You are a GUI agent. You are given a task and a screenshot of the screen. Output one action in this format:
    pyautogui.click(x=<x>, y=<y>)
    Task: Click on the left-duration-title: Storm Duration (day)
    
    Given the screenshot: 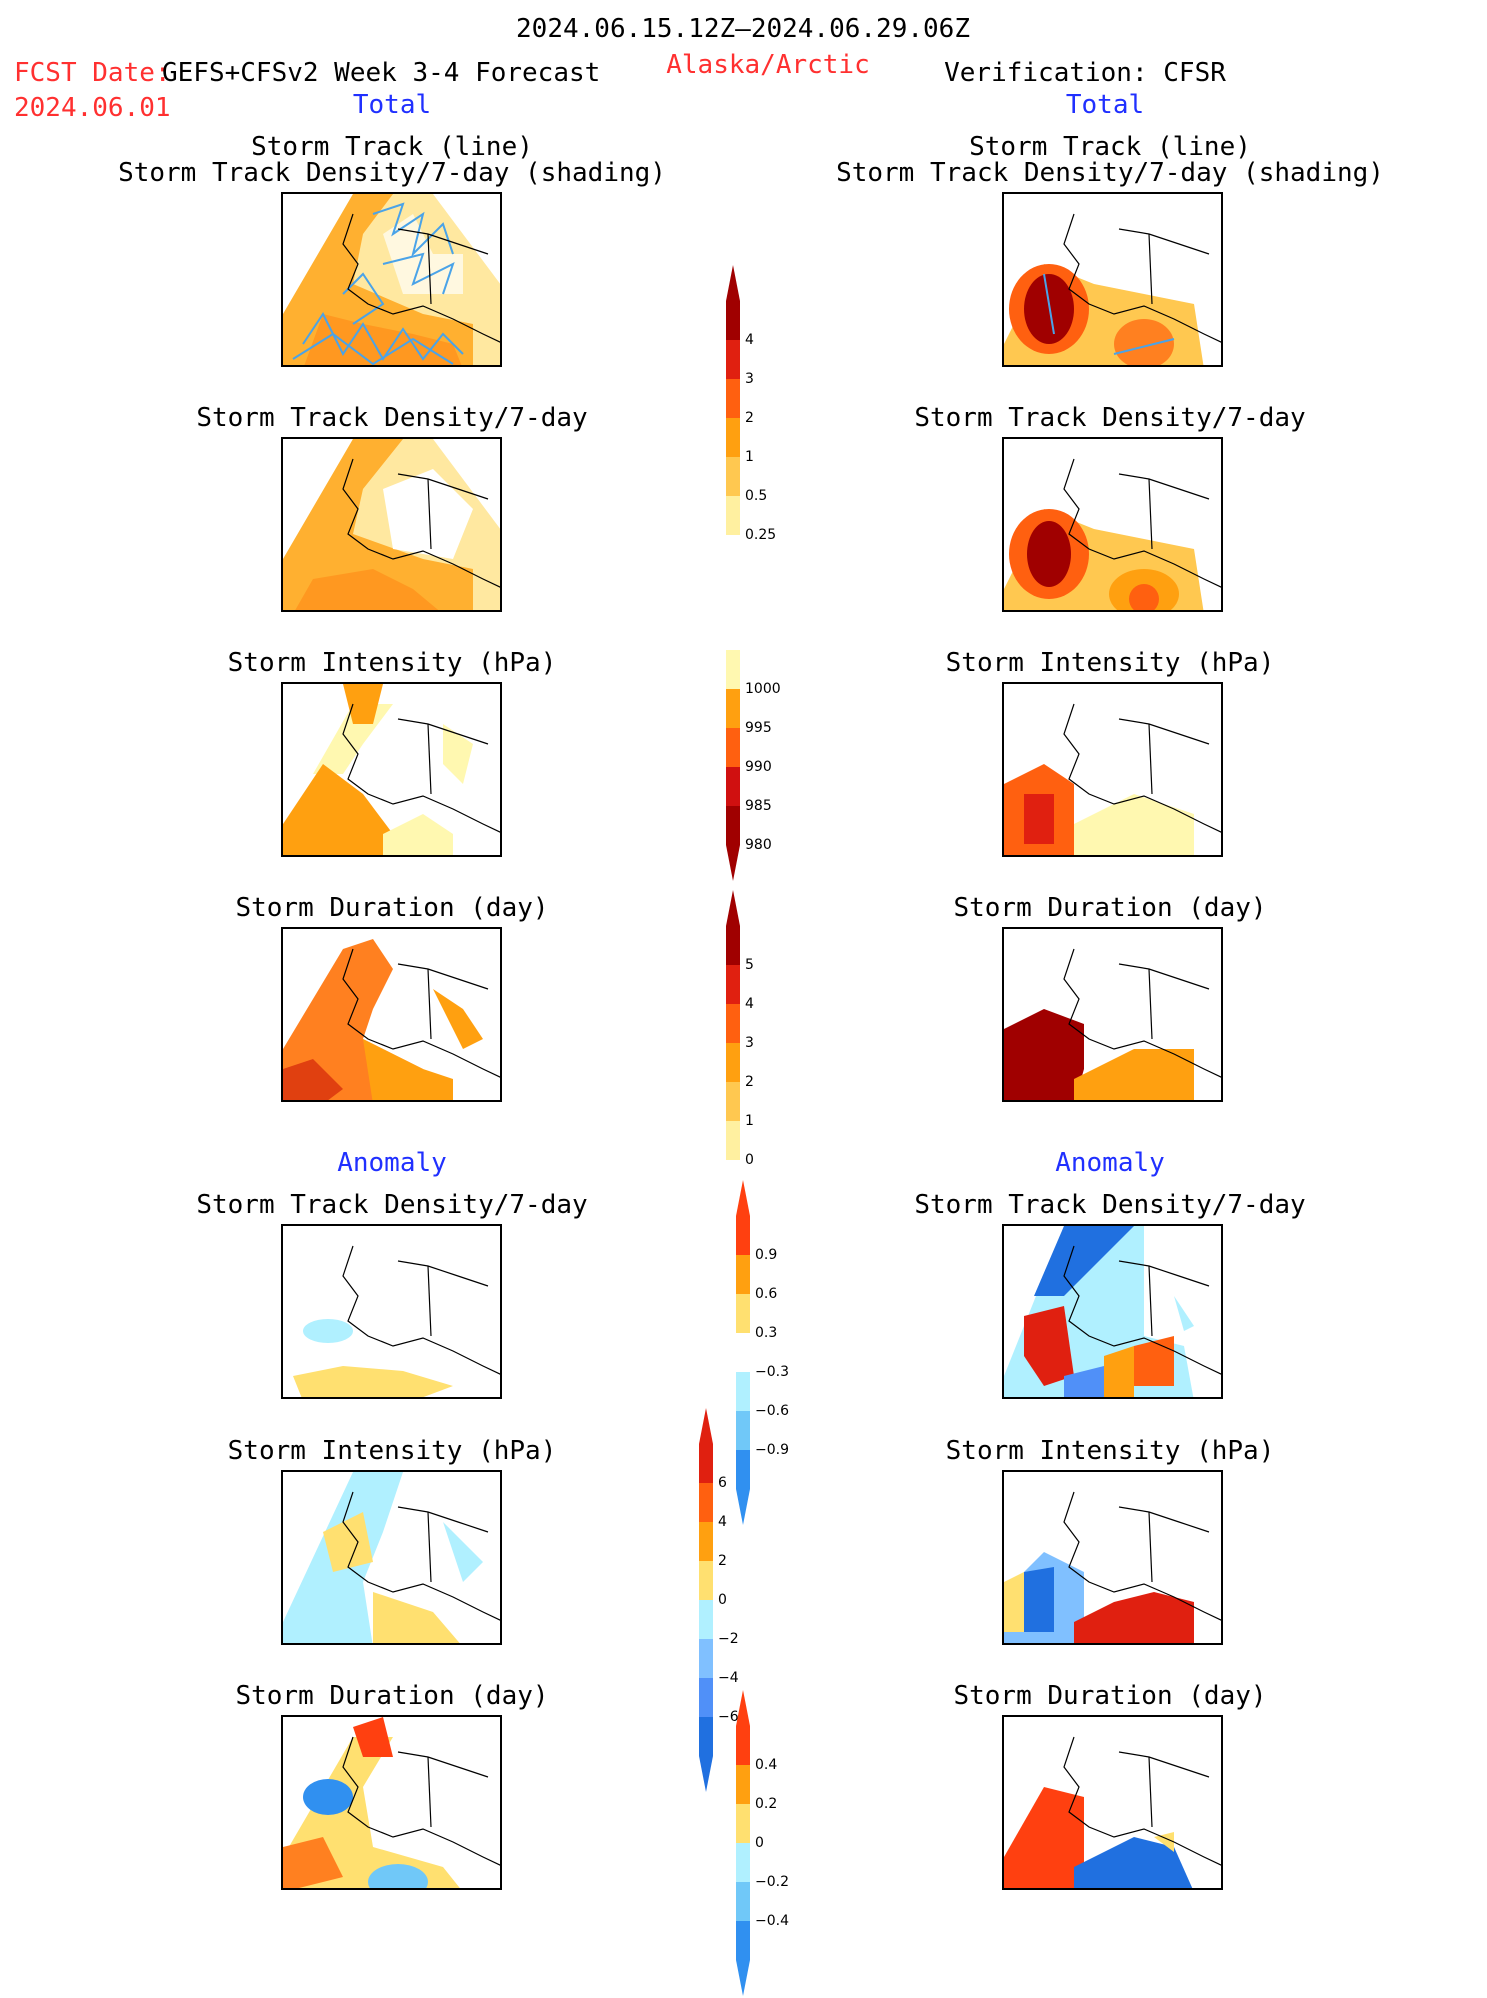 What is the action you would take?
    pyautogui.click(x=392, y=908)
    